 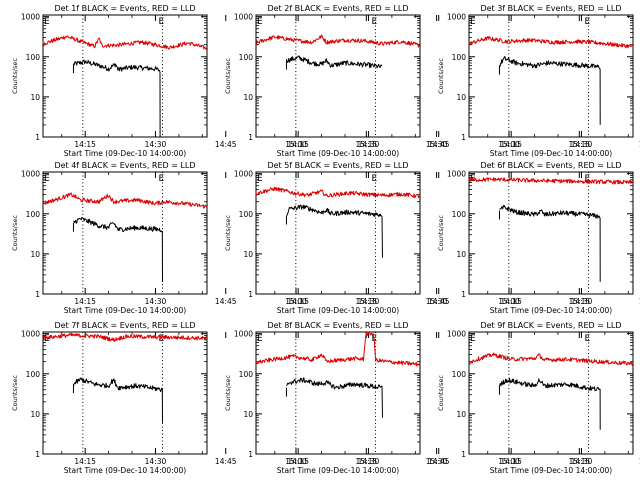 What do you see at coordinates (337, 325) in the screenshot?
I see `panel-title: Det 8f BLACK = Events, RED = LLD` at bounding box center [337, 325].